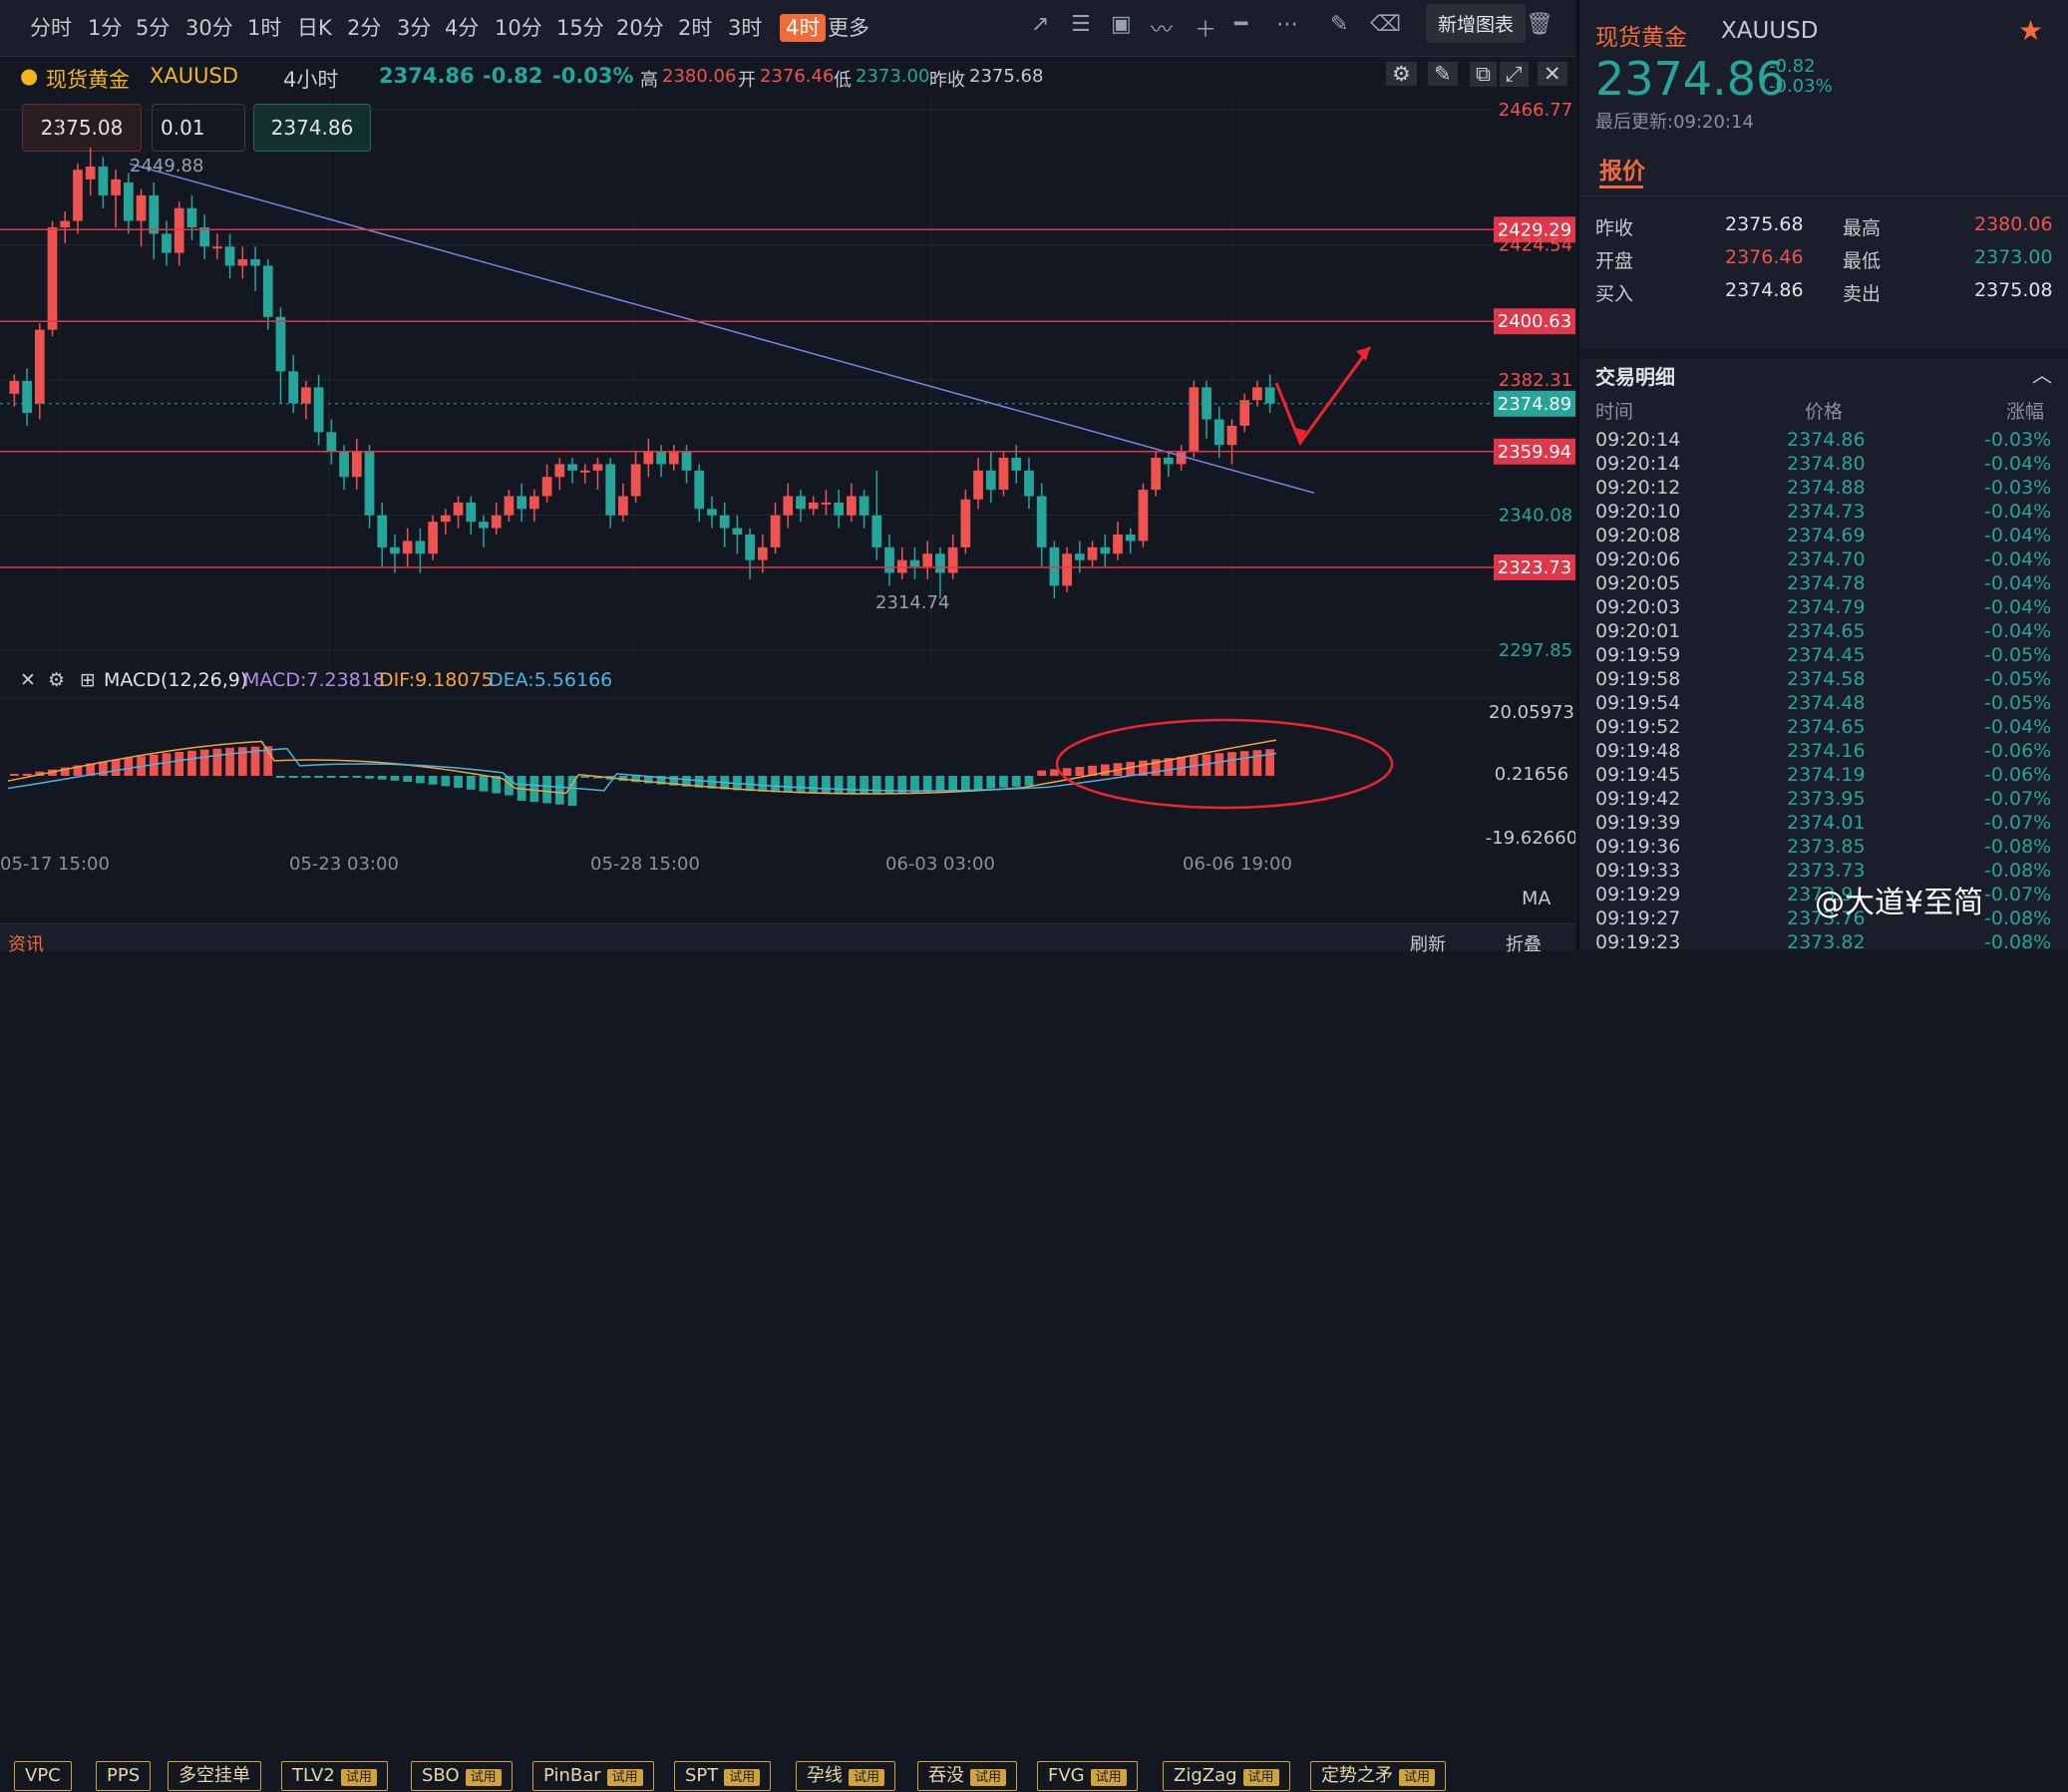 The height and width of the screenshot is (1792, 2068). Describe the element at coordinates (1823, 680) in the screenshot. I see `trade-row: 09:19:58 2374.58 -0.05%` at that location.